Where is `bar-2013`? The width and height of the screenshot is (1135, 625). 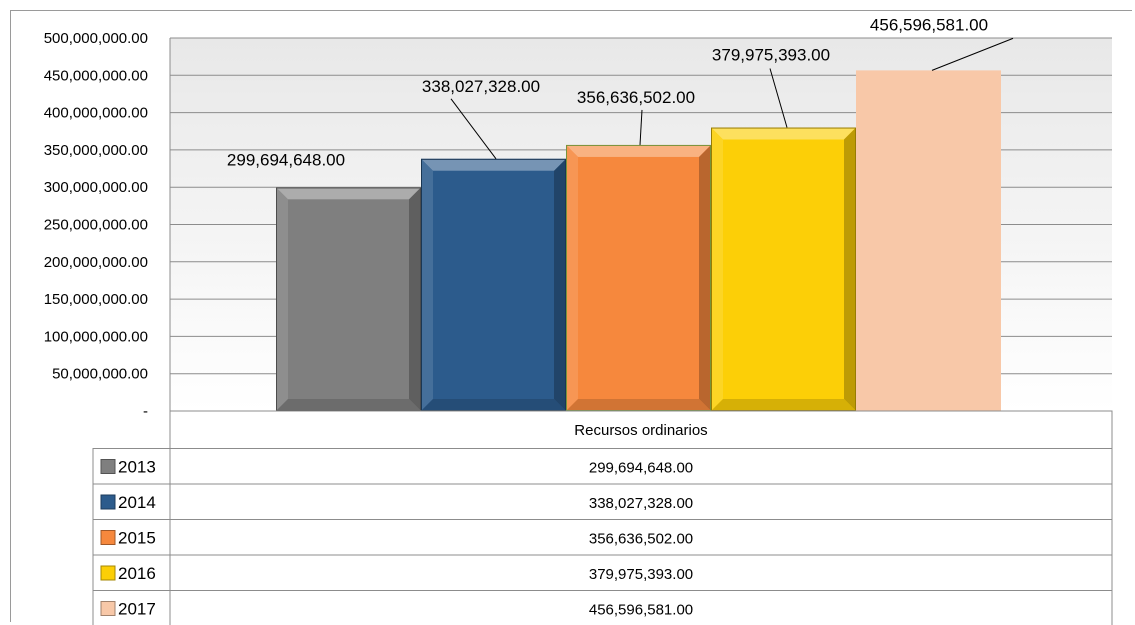 bar-2013 is located at coordinates (348, 299).